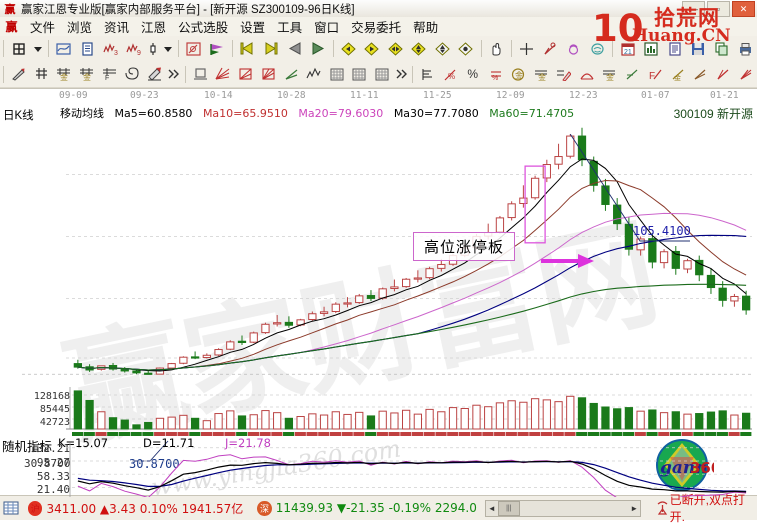  What do you see at coordinates (497, 48) in the screenshot?
I see `hand-icon` at bounding box center [497, 48].